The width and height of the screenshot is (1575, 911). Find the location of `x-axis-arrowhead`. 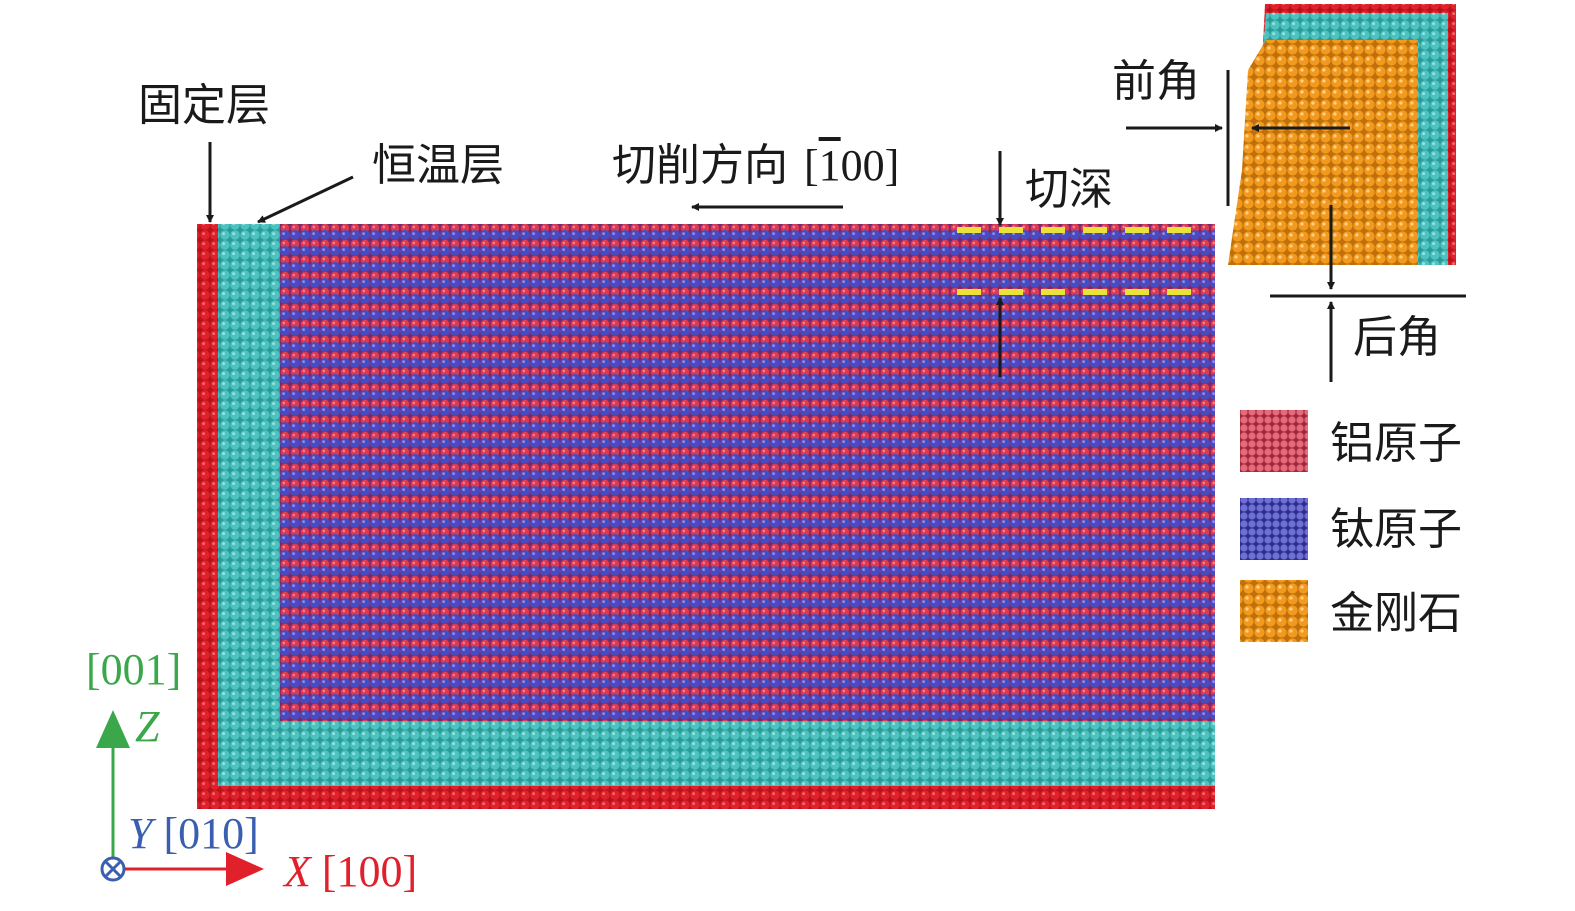

x-axis-arrowhead is located at coordinates (245, 869).